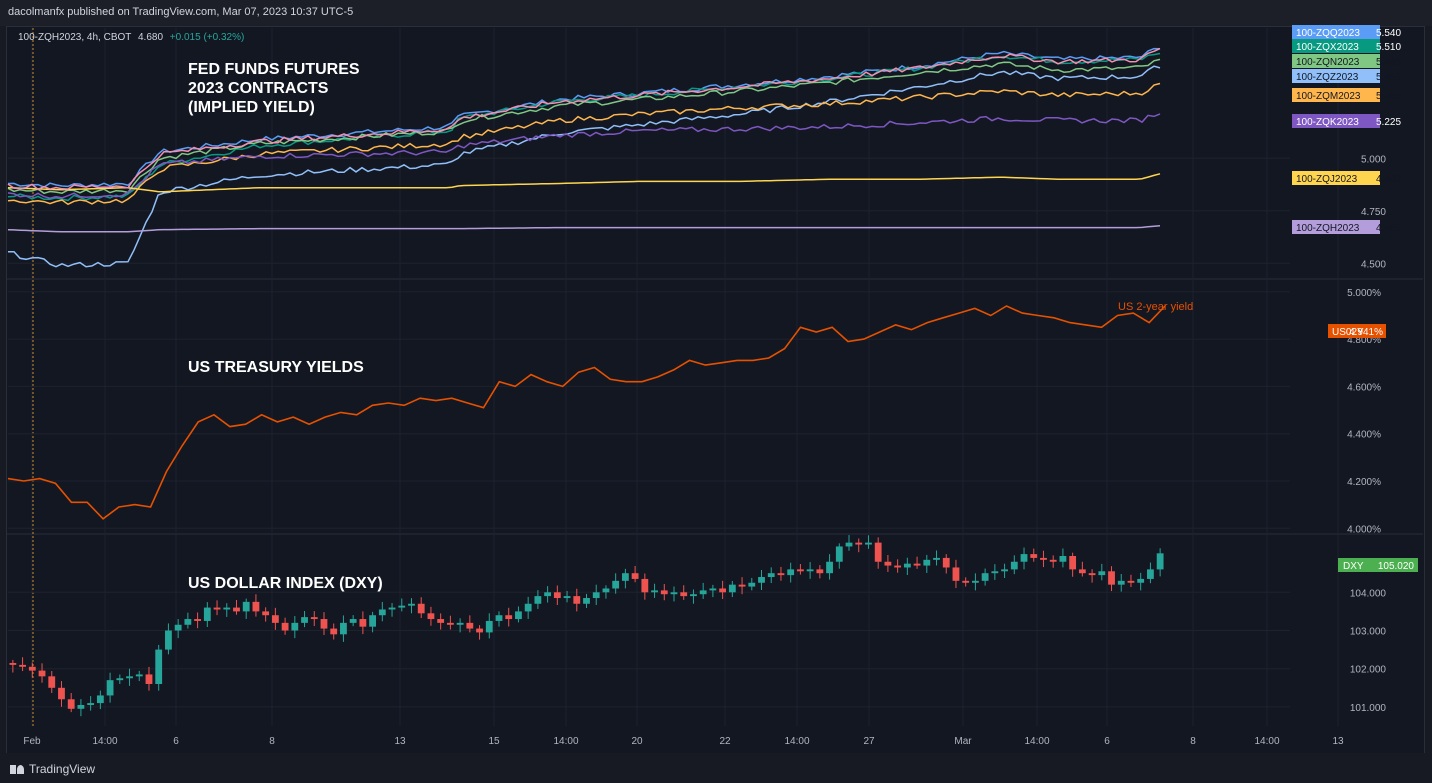  Describe the element at coordinates (150, 37) in the screenshot. I see `symbol-price: 4.680` at that location.